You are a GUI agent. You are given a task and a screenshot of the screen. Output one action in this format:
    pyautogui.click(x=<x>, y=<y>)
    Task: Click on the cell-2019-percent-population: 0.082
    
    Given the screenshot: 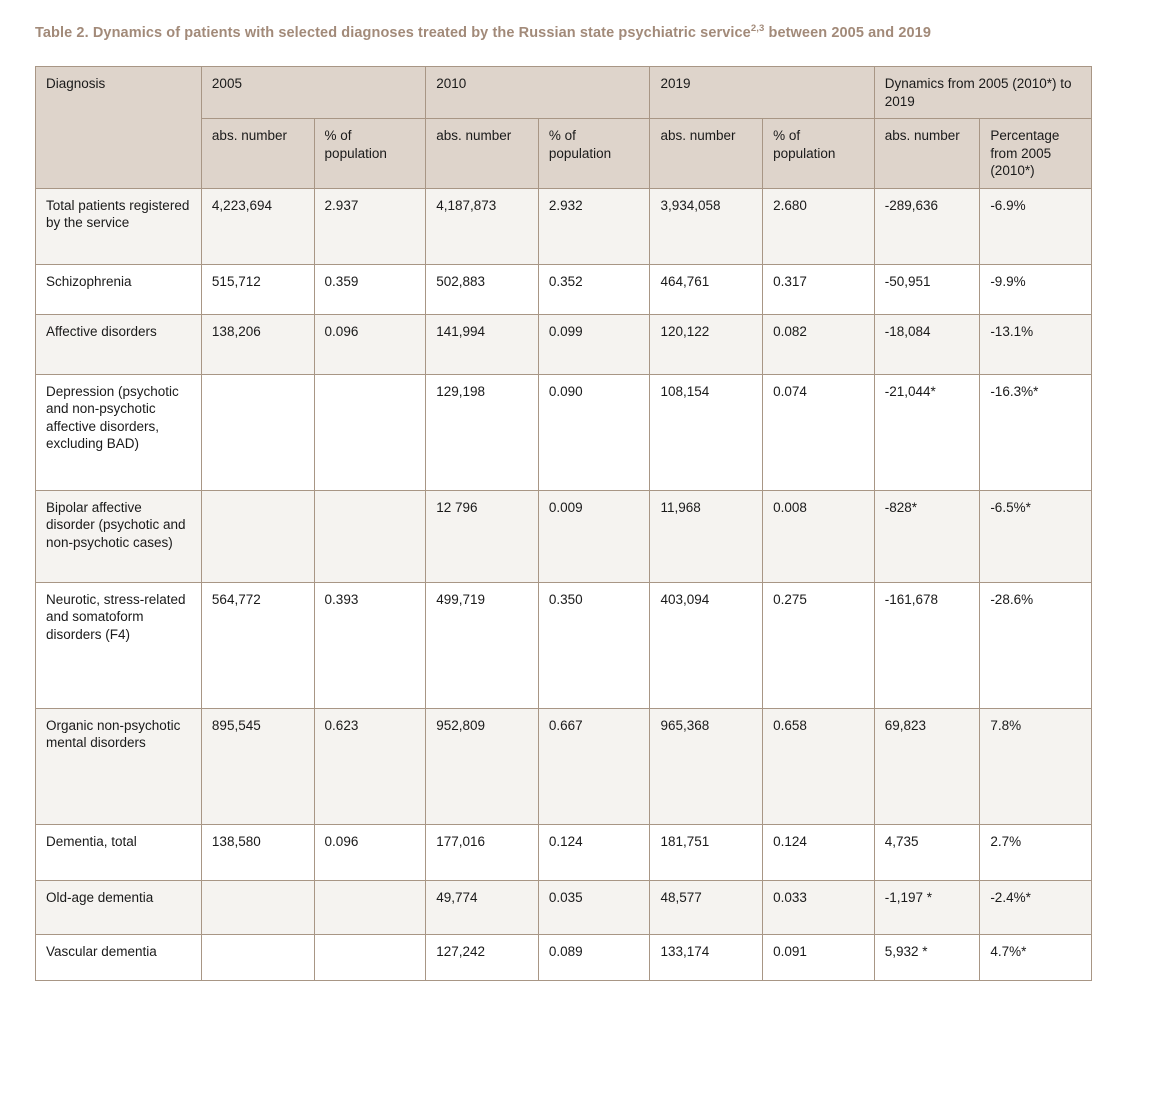 What is the action you would take?
    pyautogui.click(x=818, y=344)
    